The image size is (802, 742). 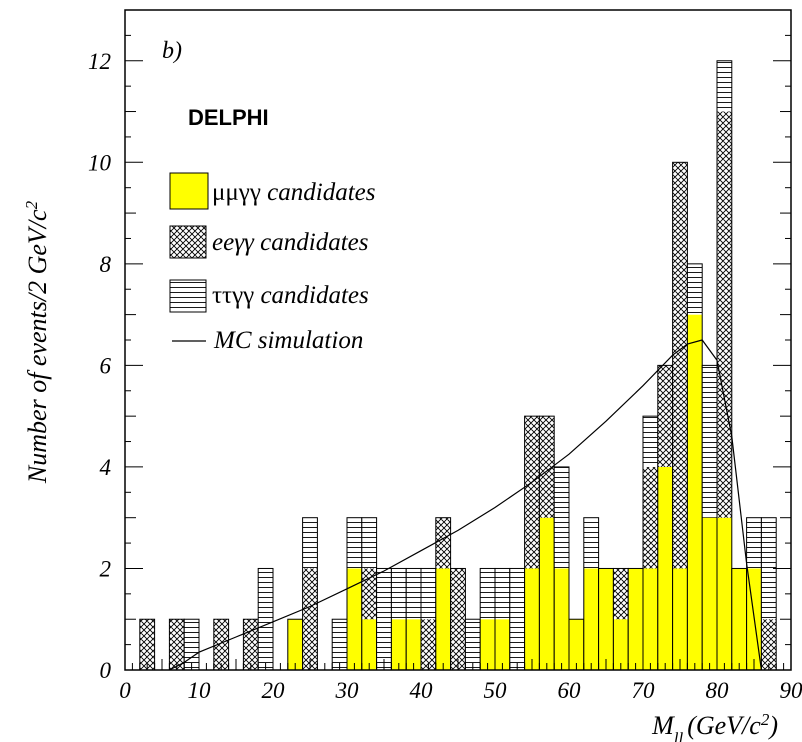 I want to click on x-tick-label-70: 70, so click(x=644, y=690).